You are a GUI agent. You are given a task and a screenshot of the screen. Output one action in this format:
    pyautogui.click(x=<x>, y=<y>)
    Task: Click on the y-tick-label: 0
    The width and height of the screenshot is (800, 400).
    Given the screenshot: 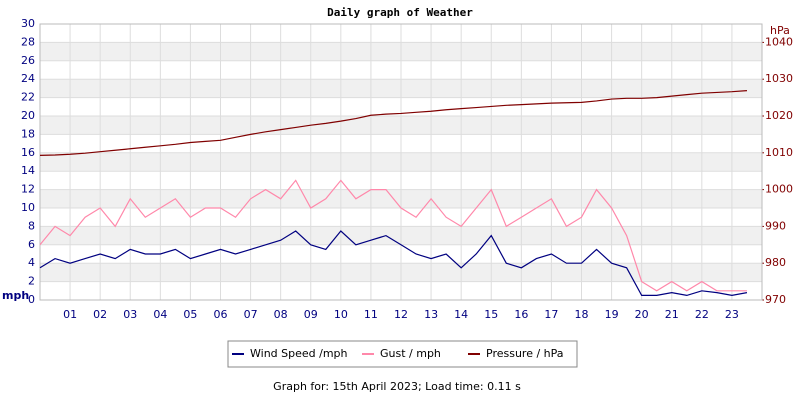 What is the action you would take?
    pyautogui.click(x=31, y=299)
    